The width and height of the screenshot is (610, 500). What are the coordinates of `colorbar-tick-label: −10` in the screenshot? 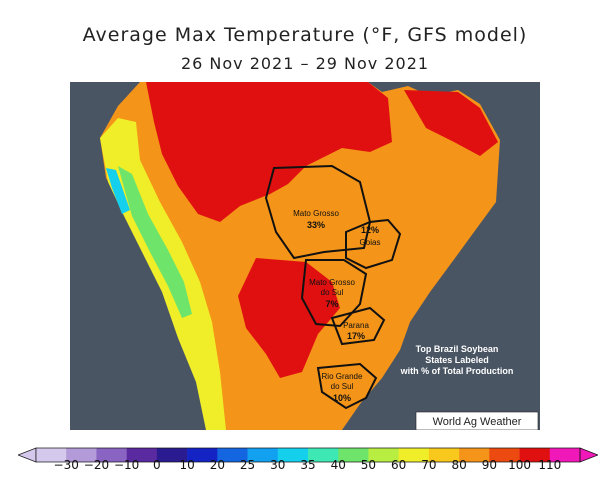 It's located at (126, 465).